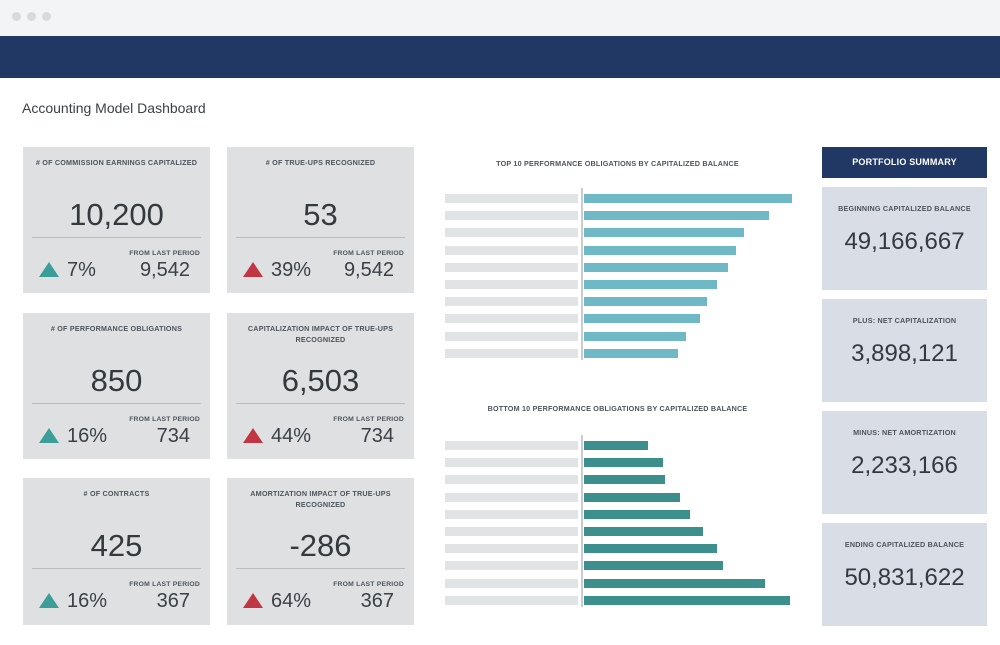  I want to click on kpi-value: 10,200, so click(116, 214).